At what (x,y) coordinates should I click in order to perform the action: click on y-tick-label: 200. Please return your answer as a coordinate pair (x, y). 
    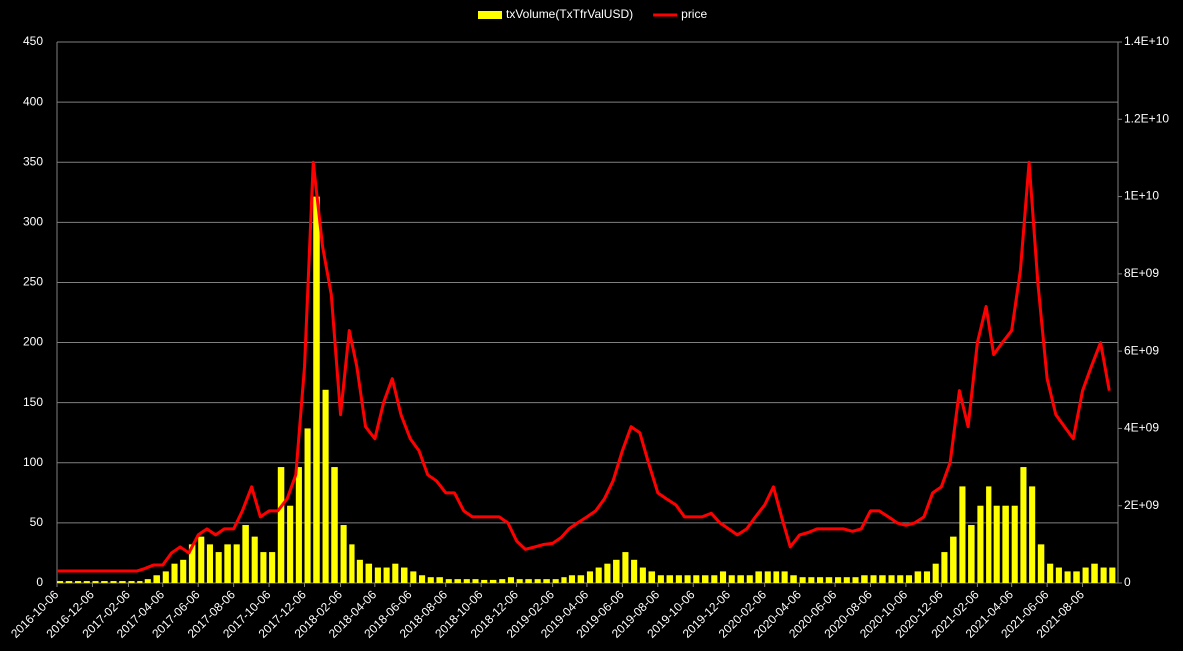
    Looking at the image, I should click on (33, 342).